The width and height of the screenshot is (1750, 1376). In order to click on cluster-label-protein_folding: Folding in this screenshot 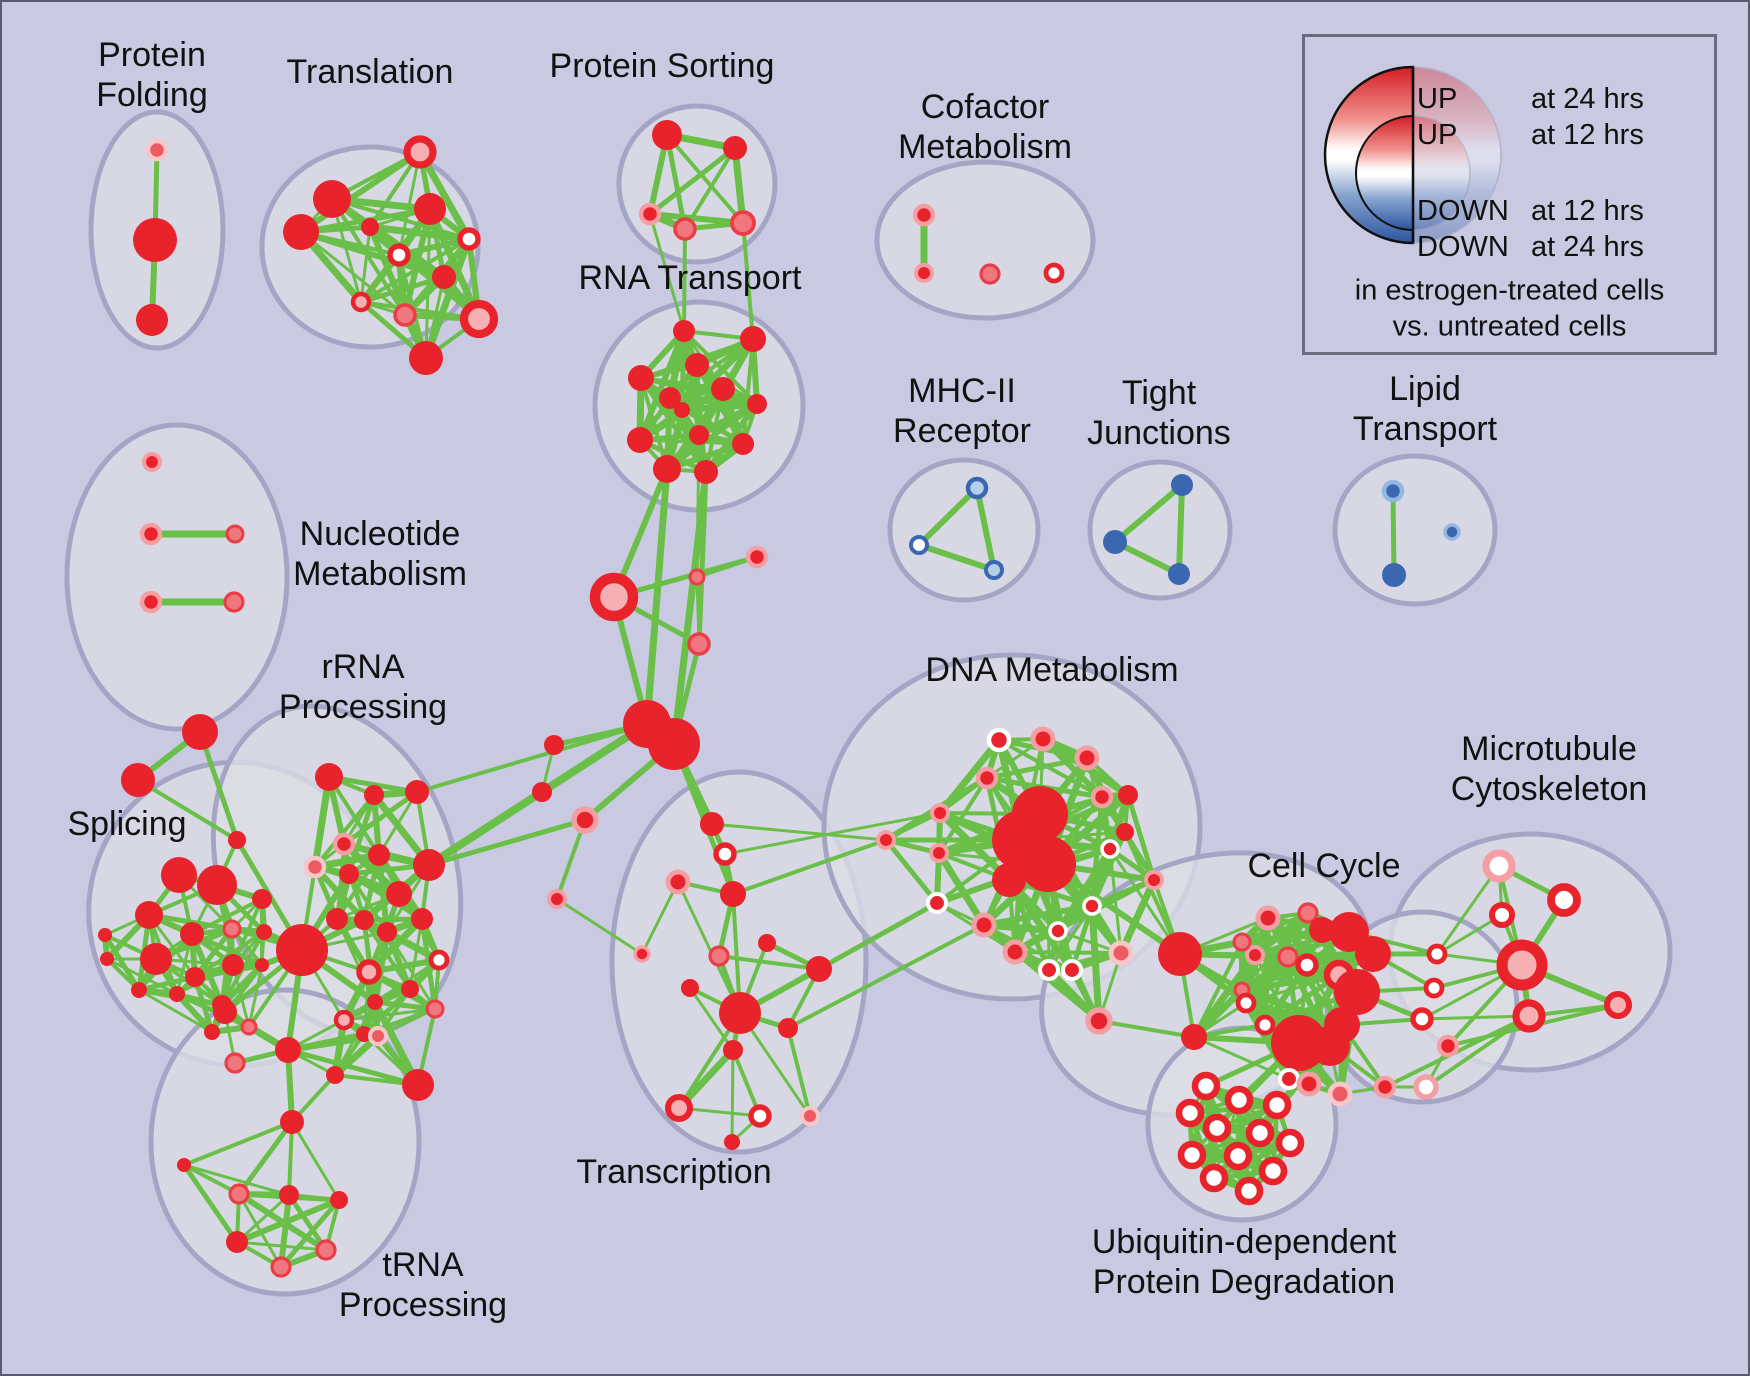, I will do `click(152, 95)`.